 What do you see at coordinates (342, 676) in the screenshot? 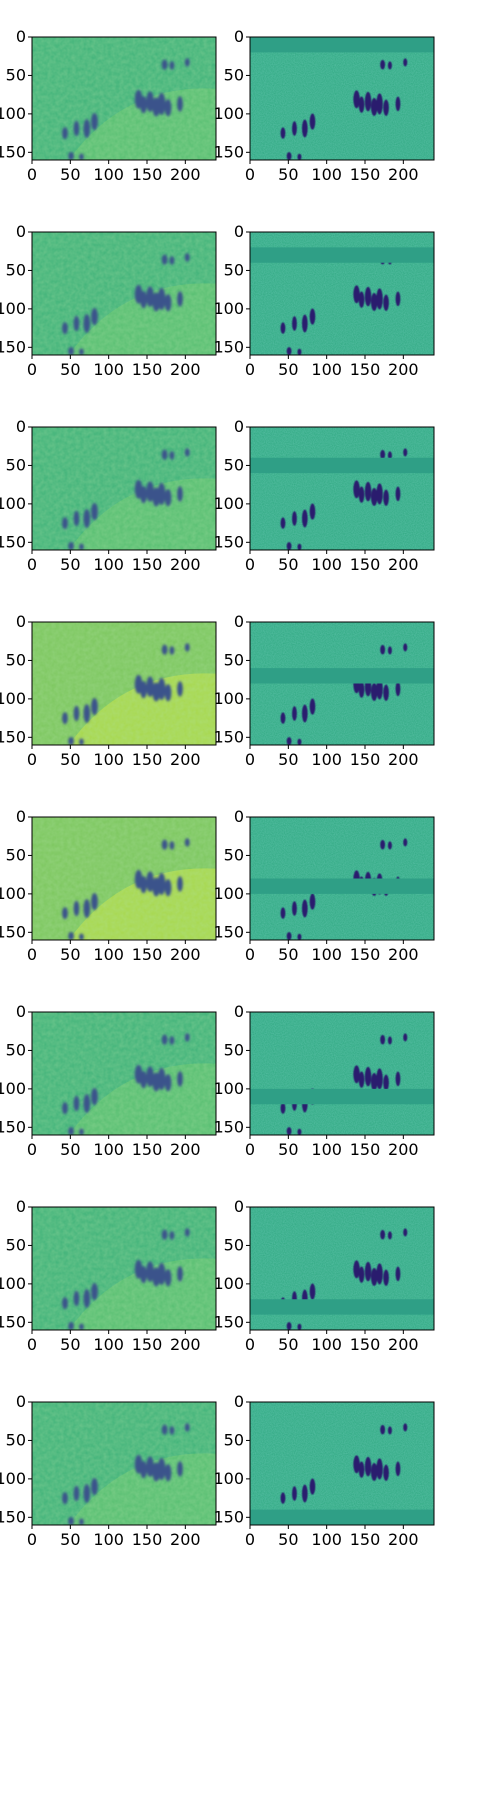
I see `masked-band` at bounding box center [342, 676].